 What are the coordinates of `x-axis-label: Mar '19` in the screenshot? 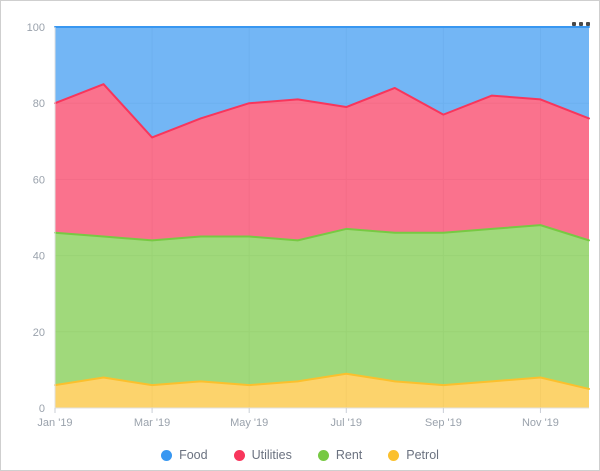 It's located at (152, 423).